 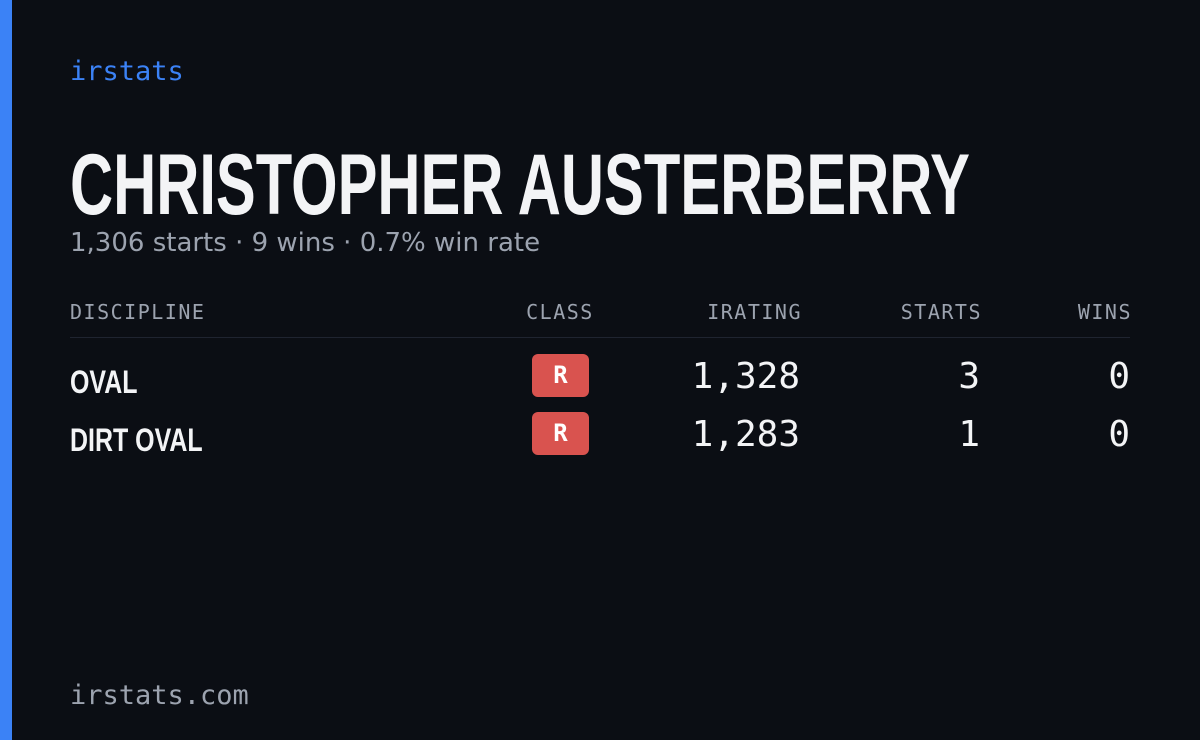 What do you see at coordinates (941, 312) in the screenshot?
I see `header-cell: STARTS` at bounding box center [941, 312].